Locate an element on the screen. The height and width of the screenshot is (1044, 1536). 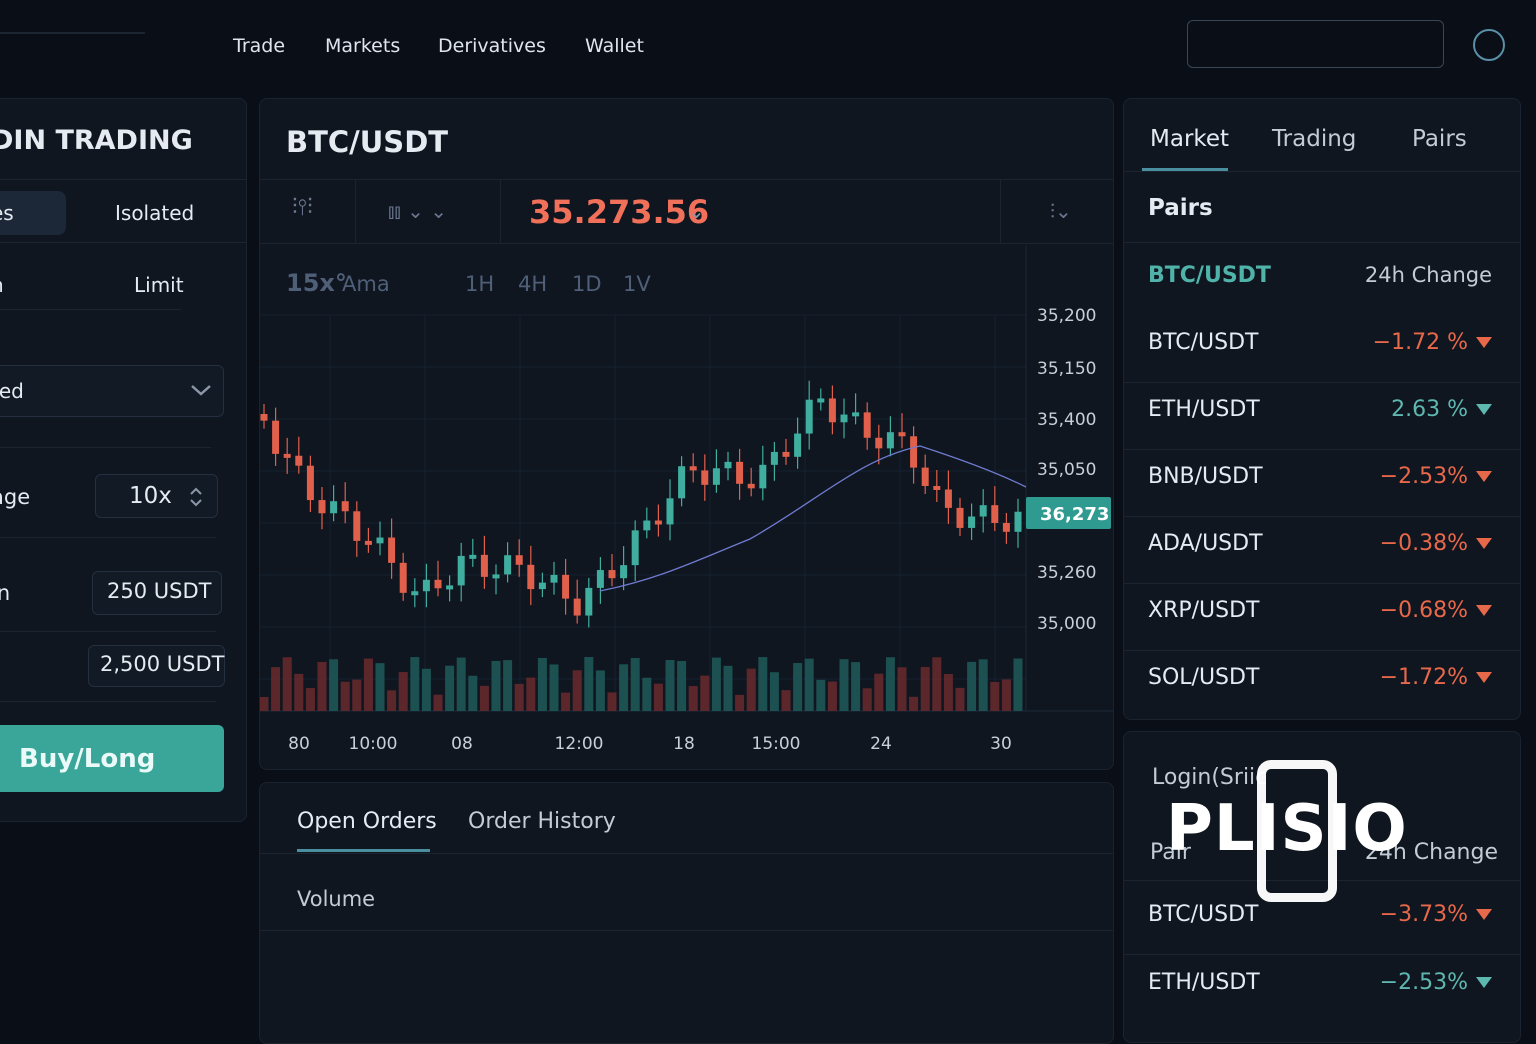
leverage-field is located at coordinates (156, 496).